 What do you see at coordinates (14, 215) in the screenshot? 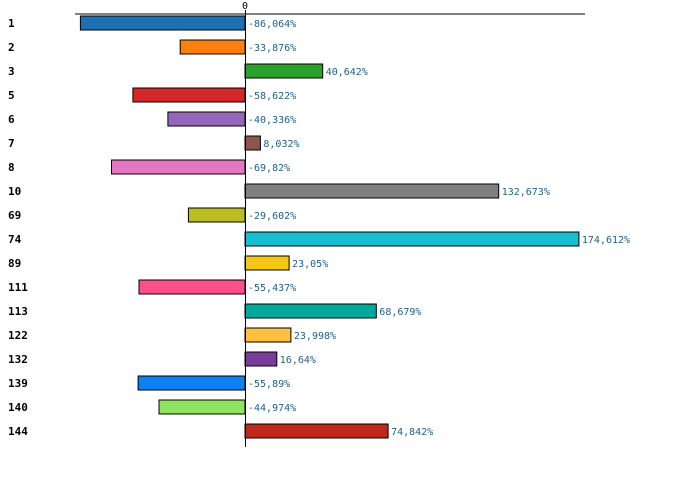
I see `category-label-69: 69` at bounding box center [14, 215].